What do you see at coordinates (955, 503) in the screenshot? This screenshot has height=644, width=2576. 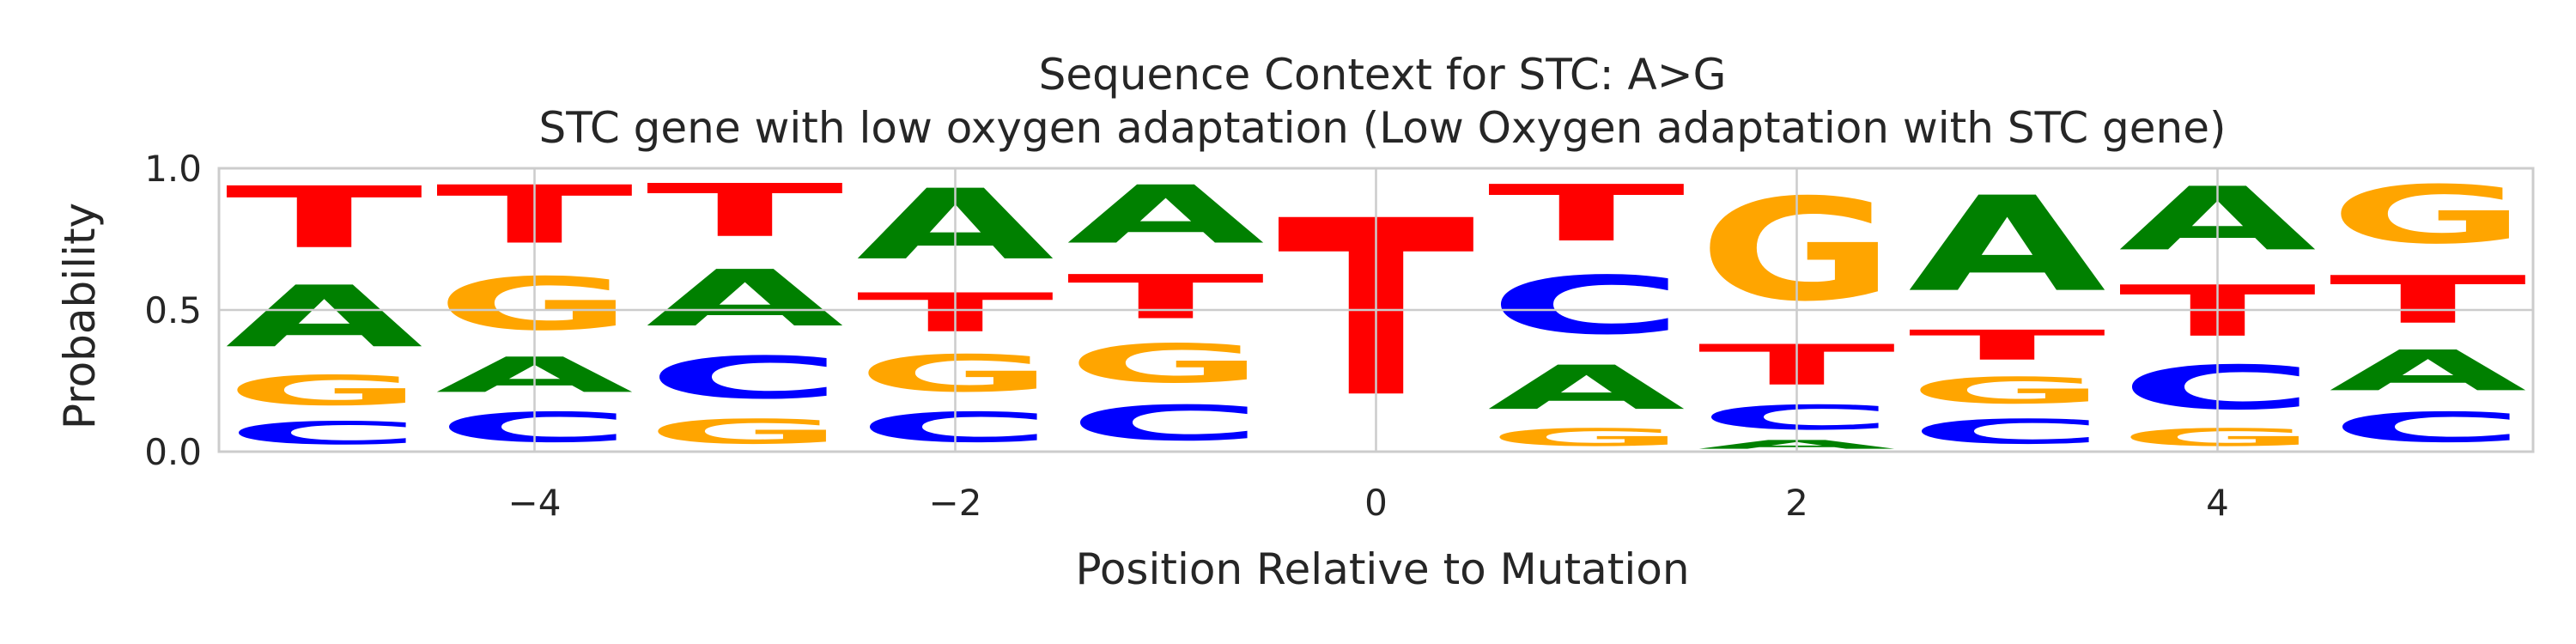 I see `x-tick-label: −2` at bounding box center [955, 503].